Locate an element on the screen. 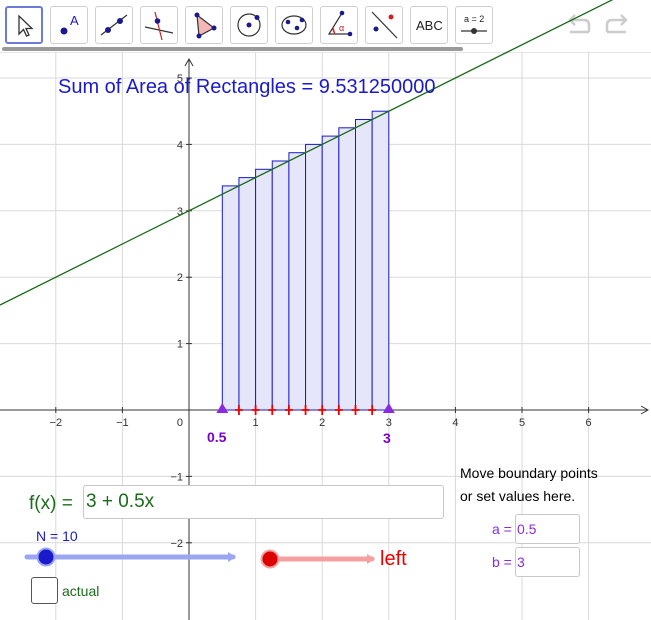 The image size is (651, 620). boundary-points is located at coordinates (305, 408).